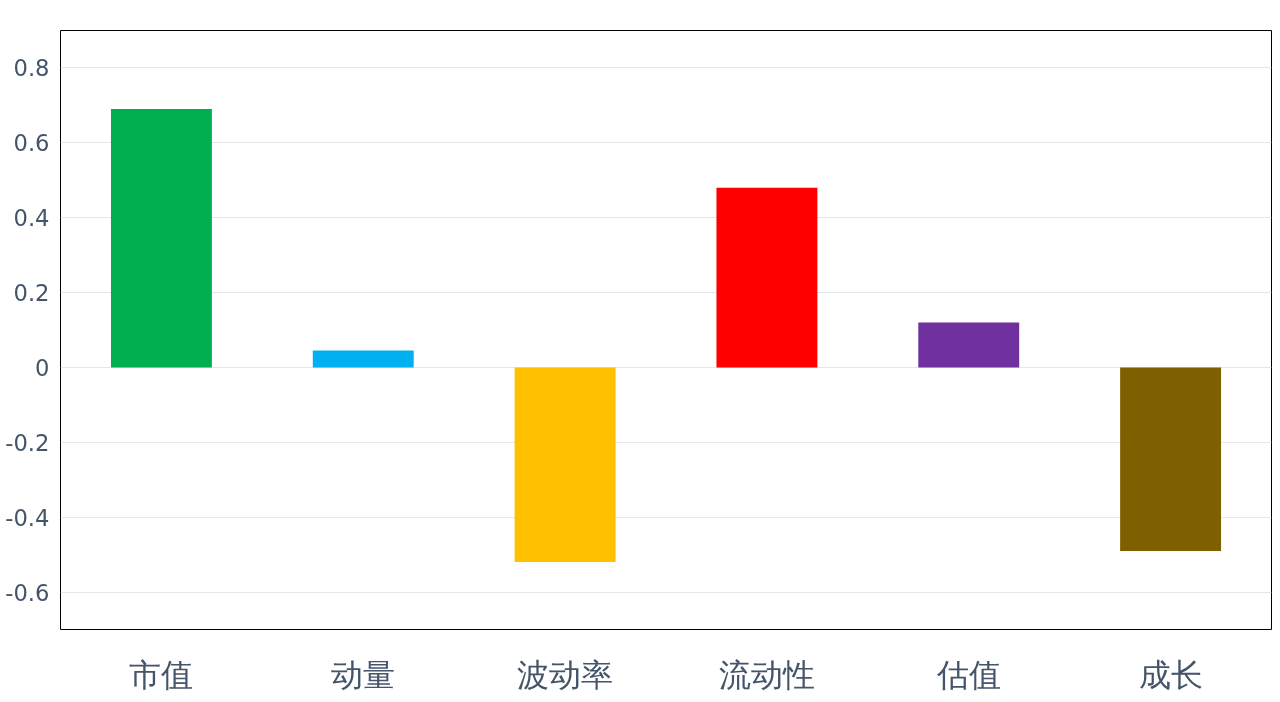 The width and height of the screenshot is (1280, 702). I want to click on x-tick-label: 流动性, so click(766, 674).